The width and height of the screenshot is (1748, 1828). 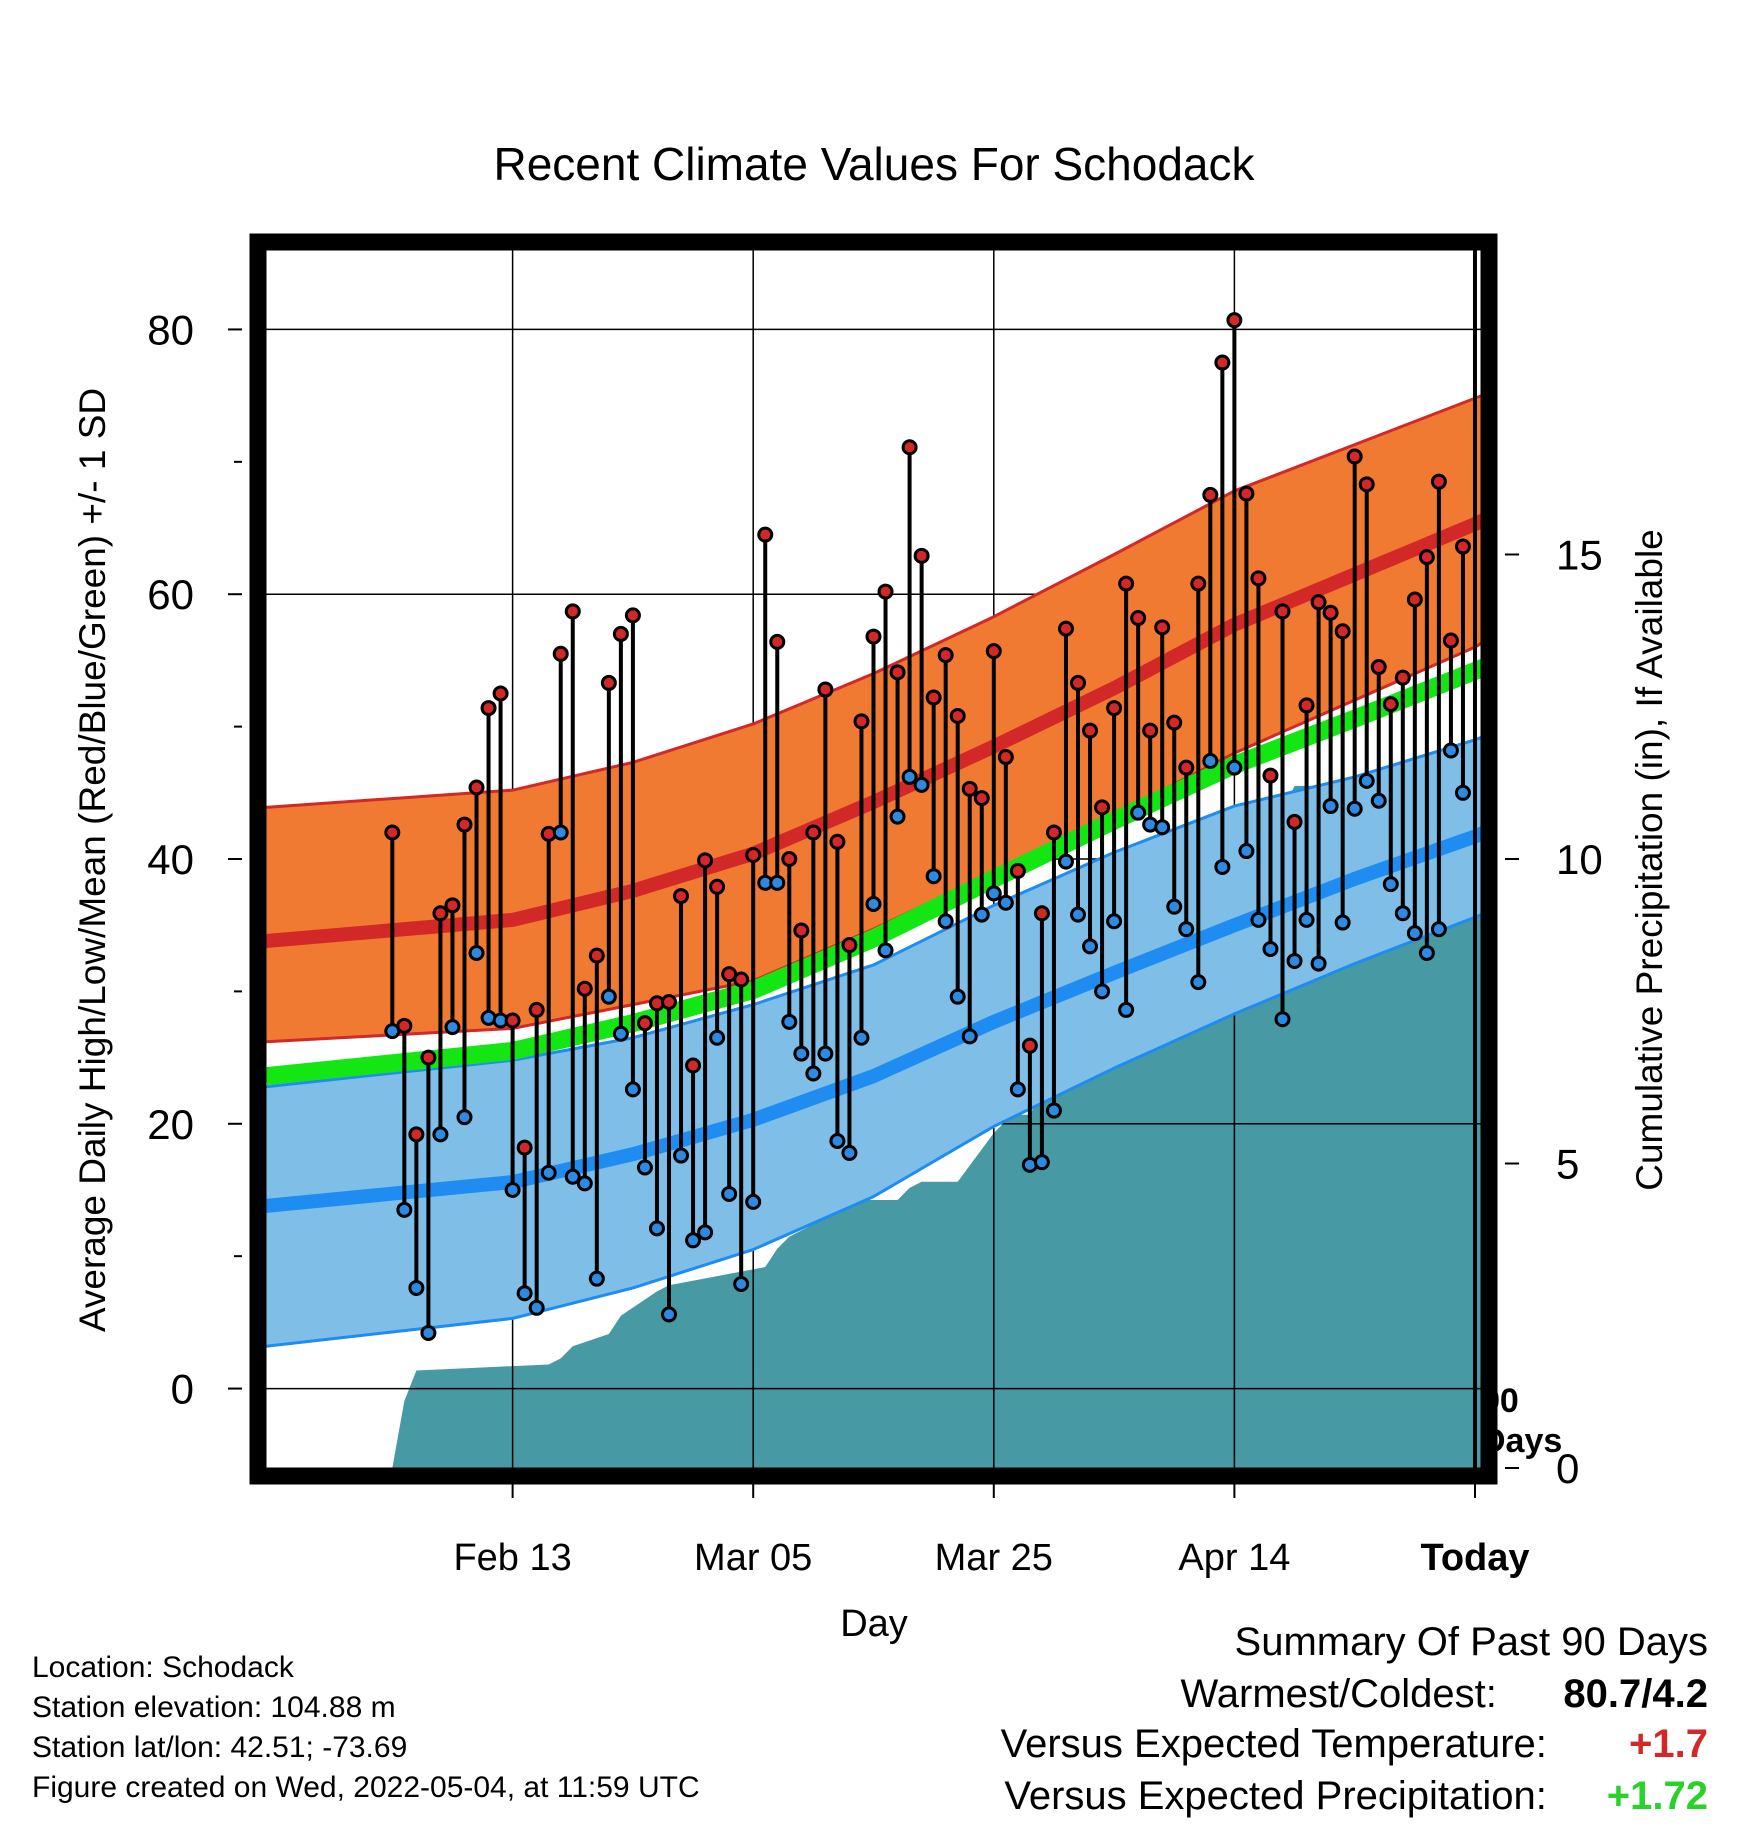 I want to click on low-upper-line, so click(x=873, y=912).